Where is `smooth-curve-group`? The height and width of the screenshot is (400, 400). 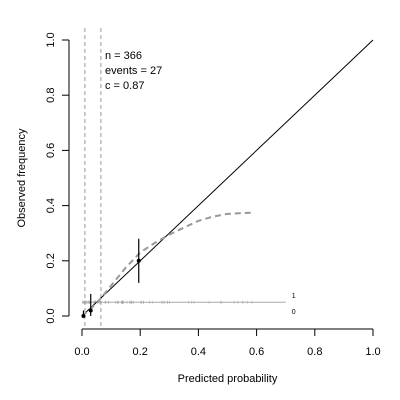
smooth-curve-group is located at coordinates (166, 264).